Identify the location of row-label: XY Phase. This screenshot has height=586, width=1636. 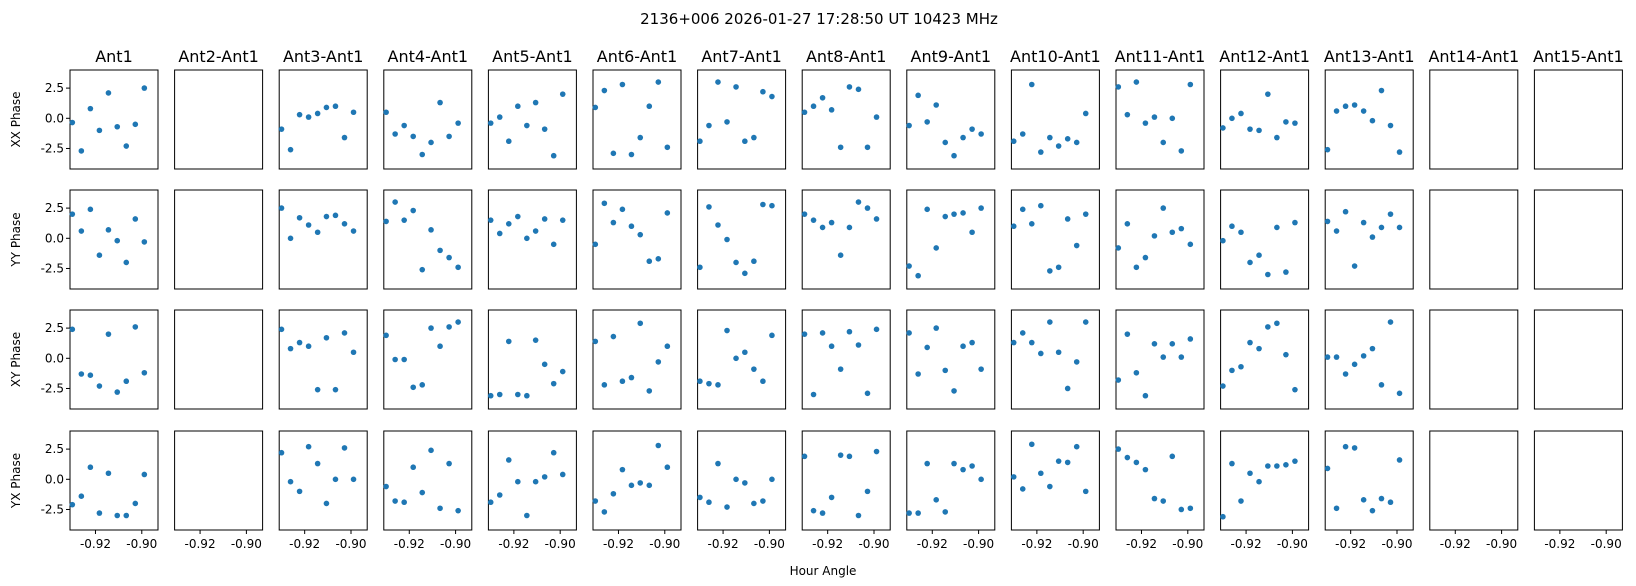
(16, 359).